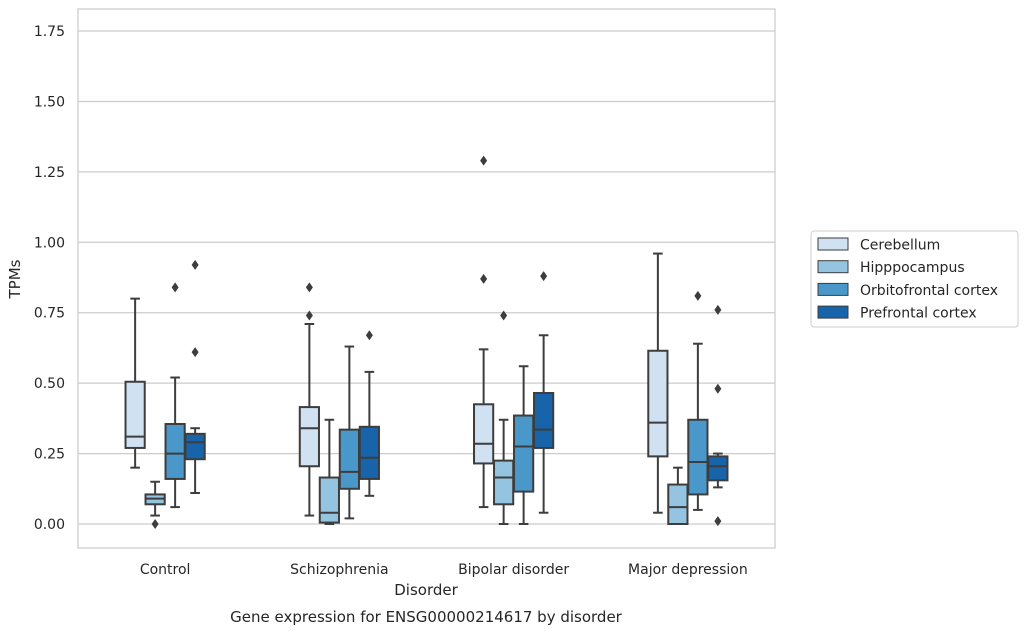 This screenshot has width=1028, height=634. I want to click on y-tick-label: 0.50, so click(49, 384).